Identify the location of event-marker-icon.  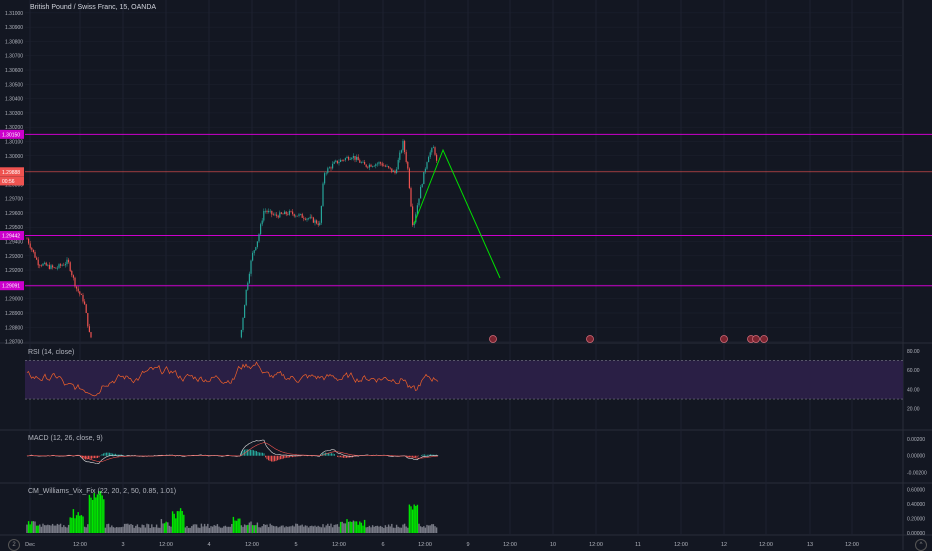
(590, 339).